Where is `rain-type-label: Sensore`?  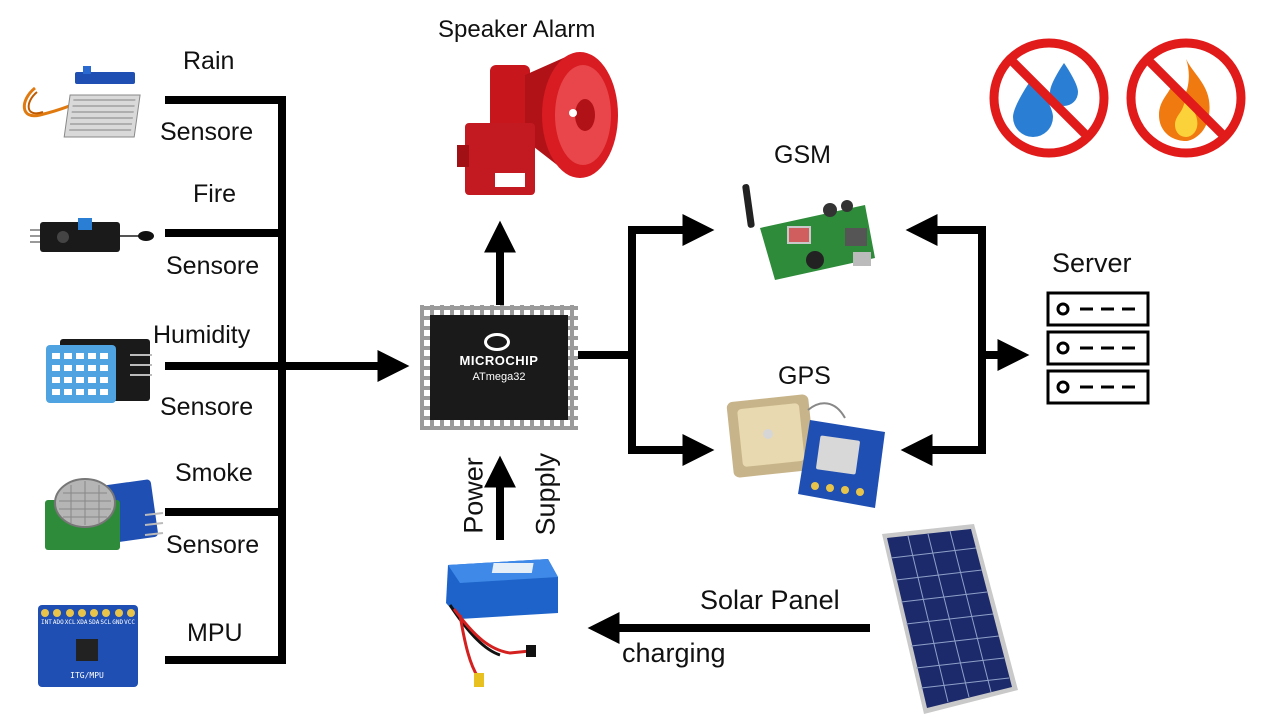 rain-type-label: Sensore is located at coordinates (207, 132).